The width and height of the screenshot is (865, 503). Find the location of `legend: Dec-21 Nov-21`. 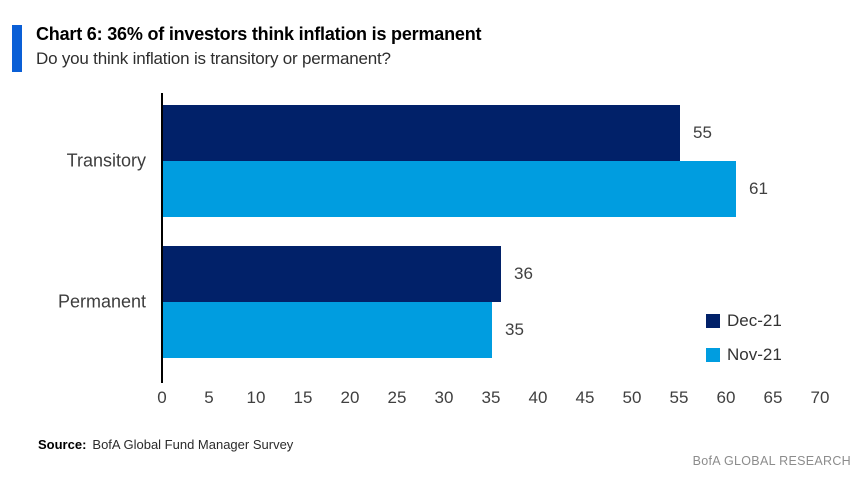

legend: Dec-21 Nov-21 is located at coordinates (744, 345).